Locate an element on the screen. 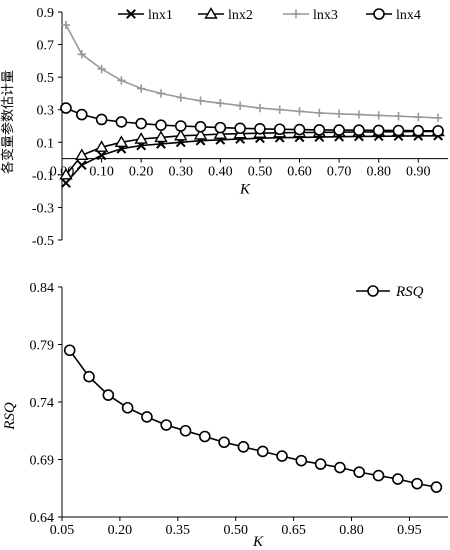 The image size is (450, 550). x-tick-label: 0.65 is located at coordinates (293, 530).